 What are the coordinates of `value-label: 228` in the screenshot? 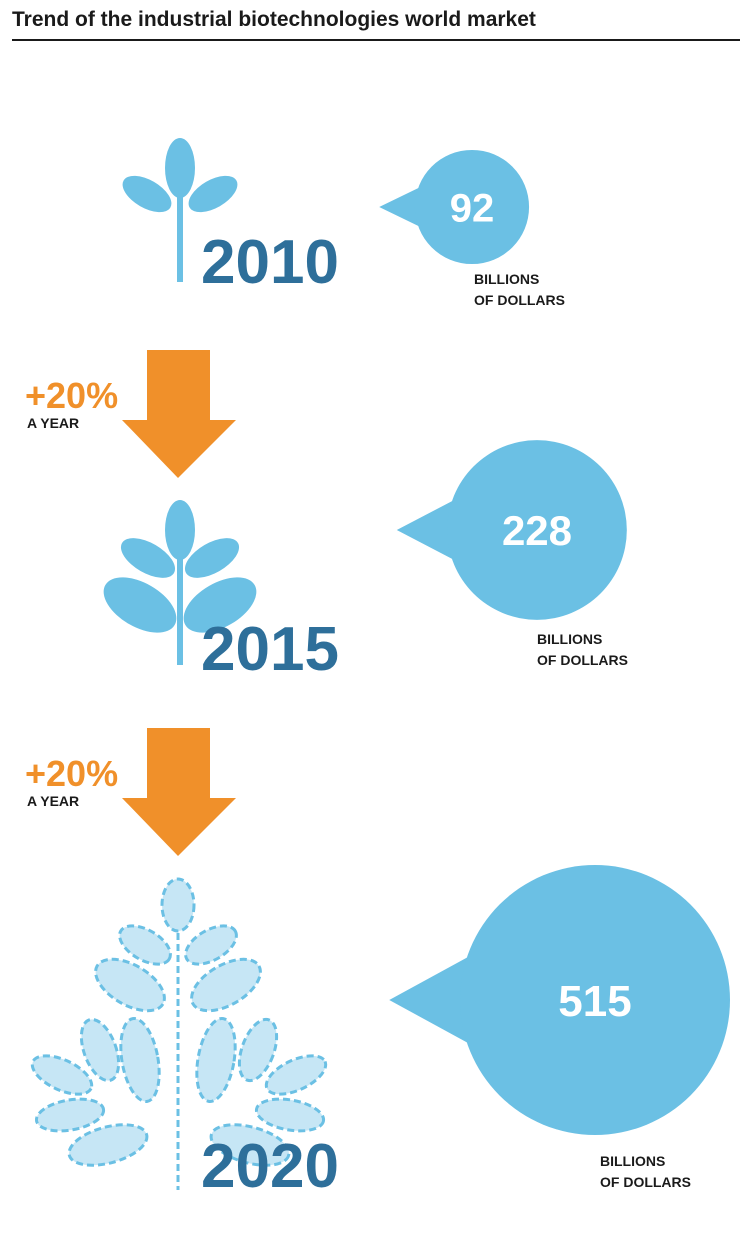 It's located at (537, 530).